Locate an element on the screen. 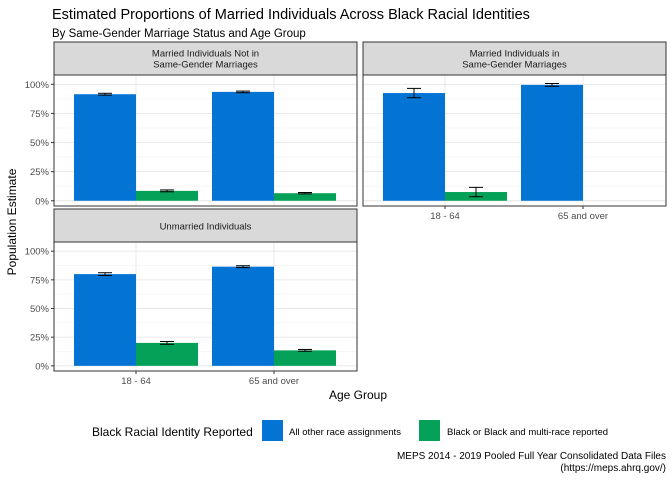 The height and width of the screenshot is (485, 672). x-axis-title: Age Group is located at coordinates (358, 395).